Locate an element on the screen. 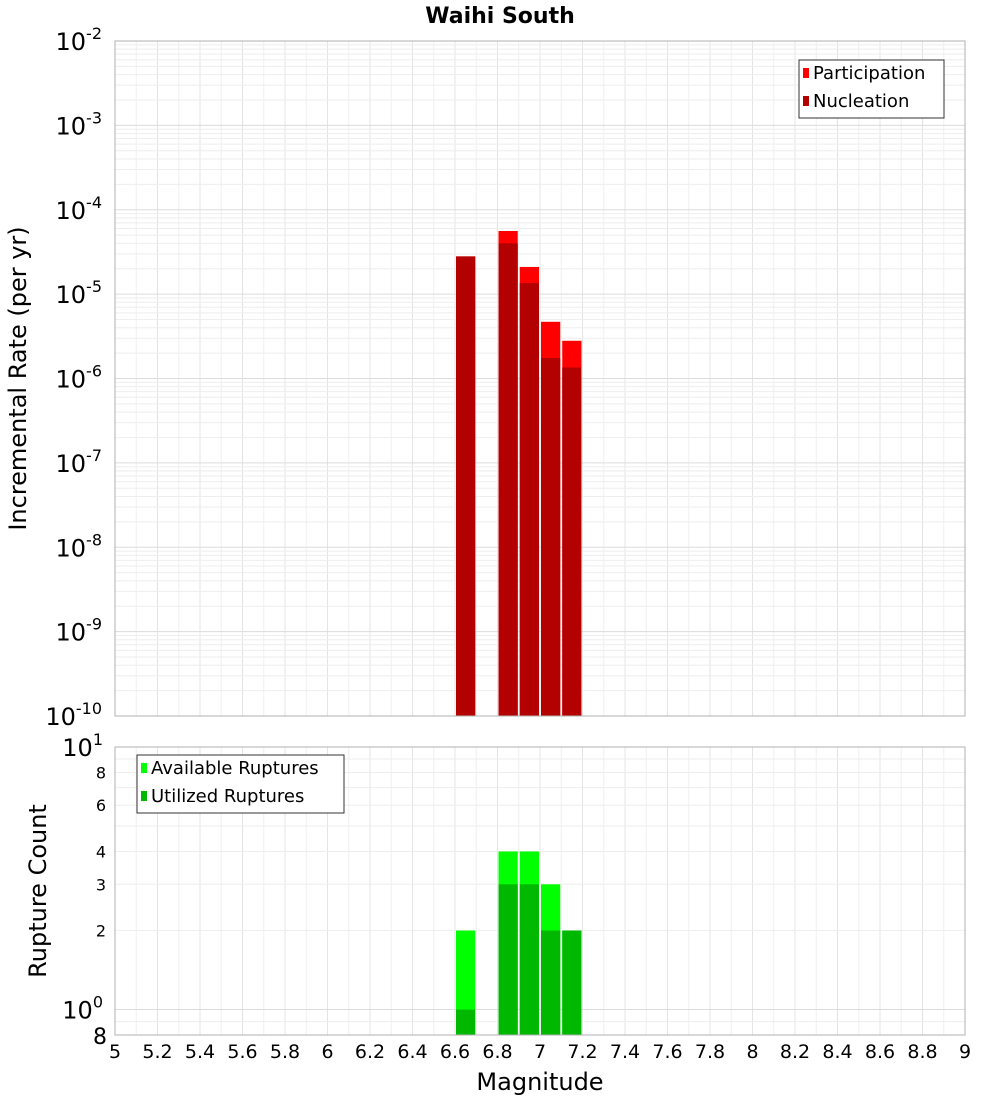 This screenshot has width=1000, height=1100. count-y-tick-label: 10¹ is located at coordinates (82, 746).